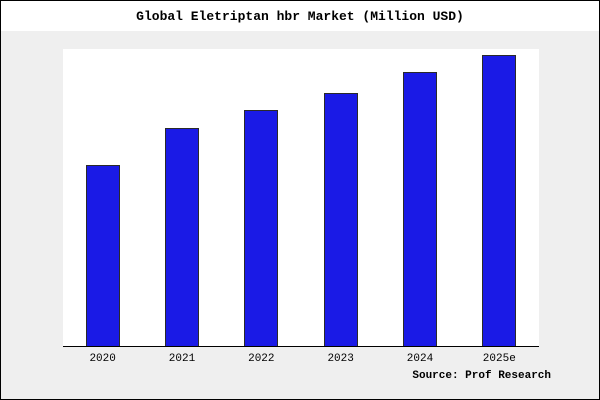 The image size is (600, 400). Describe the element at coordinates (419, 209) in the screenshot. I see `bar-2024` at that location.